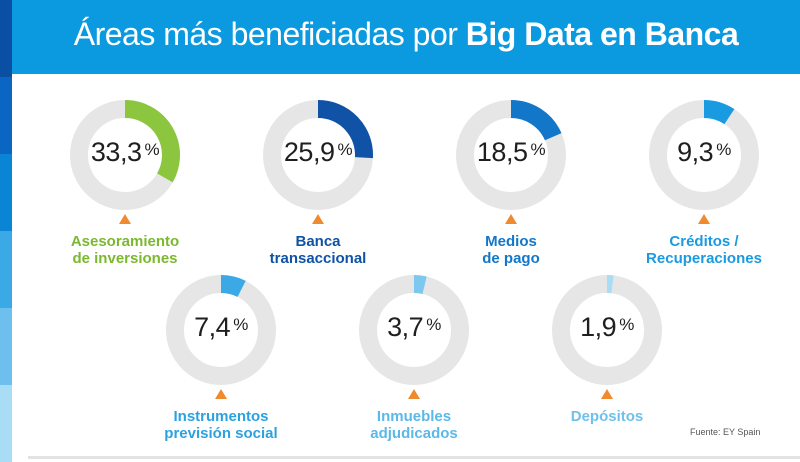 This screenshot has width=800, height=462. What do you see at coordinates (725, 432) in the screenshot?
I see `source-note: Fuente: EY Spain` at bounding box center [725, 432].